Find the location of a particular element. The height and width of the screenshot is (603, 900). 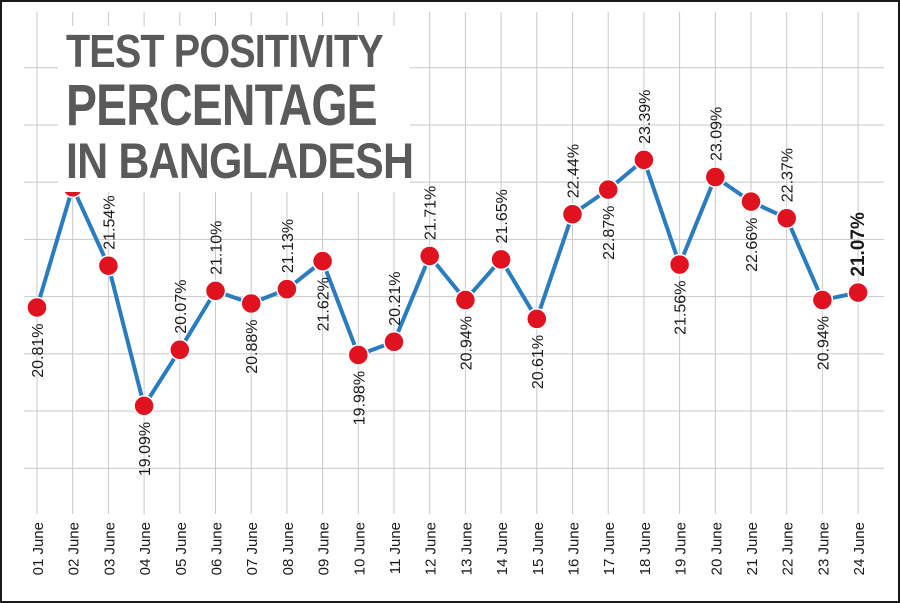

x-tick-label: 23 June is located at coordinates (823, 548).